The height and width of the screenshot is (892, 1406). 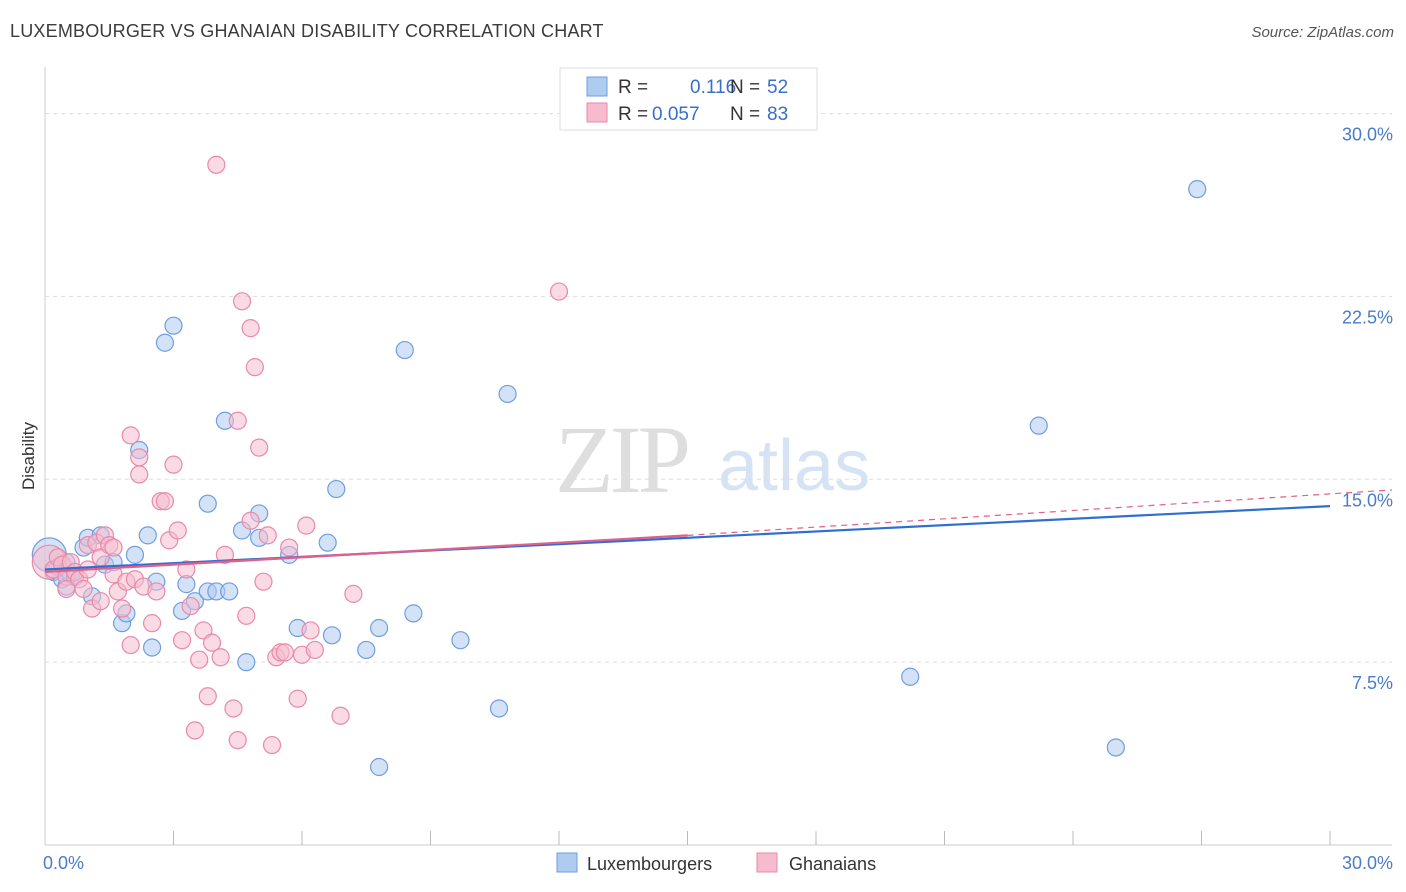 I want to click on x-tick-labels: 0.0% 30.0%, so click(x=718, y=863).